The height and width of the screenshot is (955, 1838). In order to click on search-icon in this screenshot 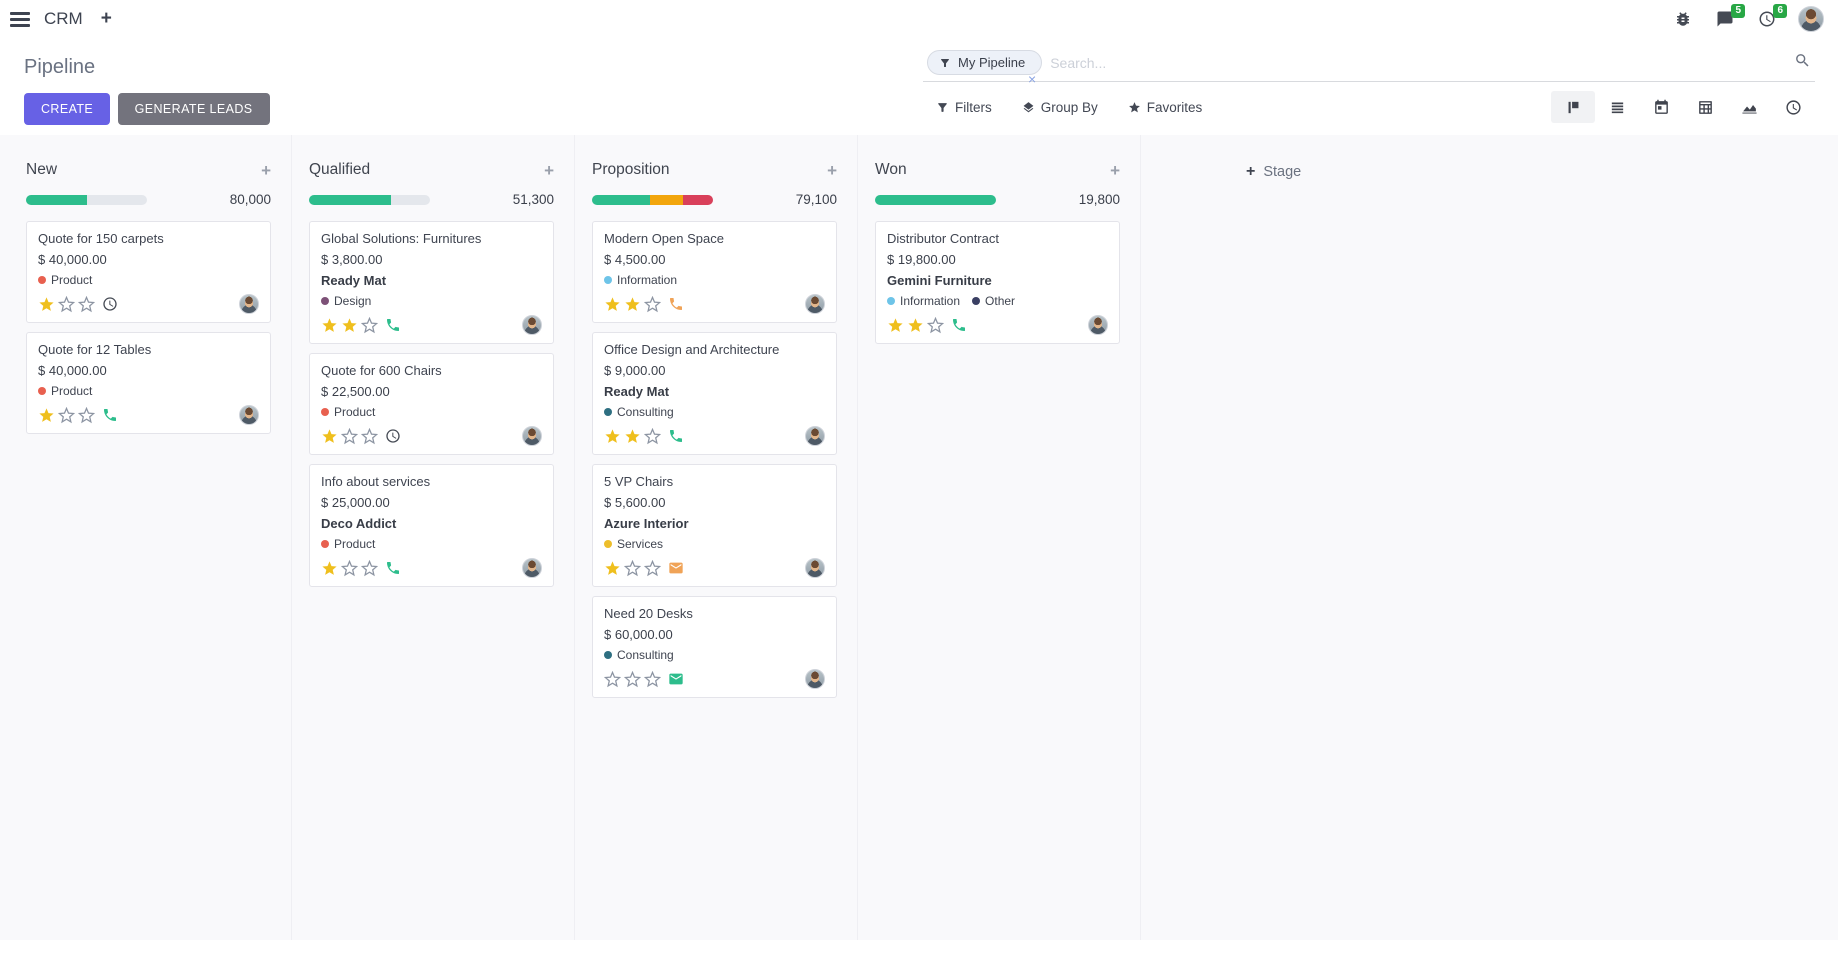, I will do `click(1802, 63)`.